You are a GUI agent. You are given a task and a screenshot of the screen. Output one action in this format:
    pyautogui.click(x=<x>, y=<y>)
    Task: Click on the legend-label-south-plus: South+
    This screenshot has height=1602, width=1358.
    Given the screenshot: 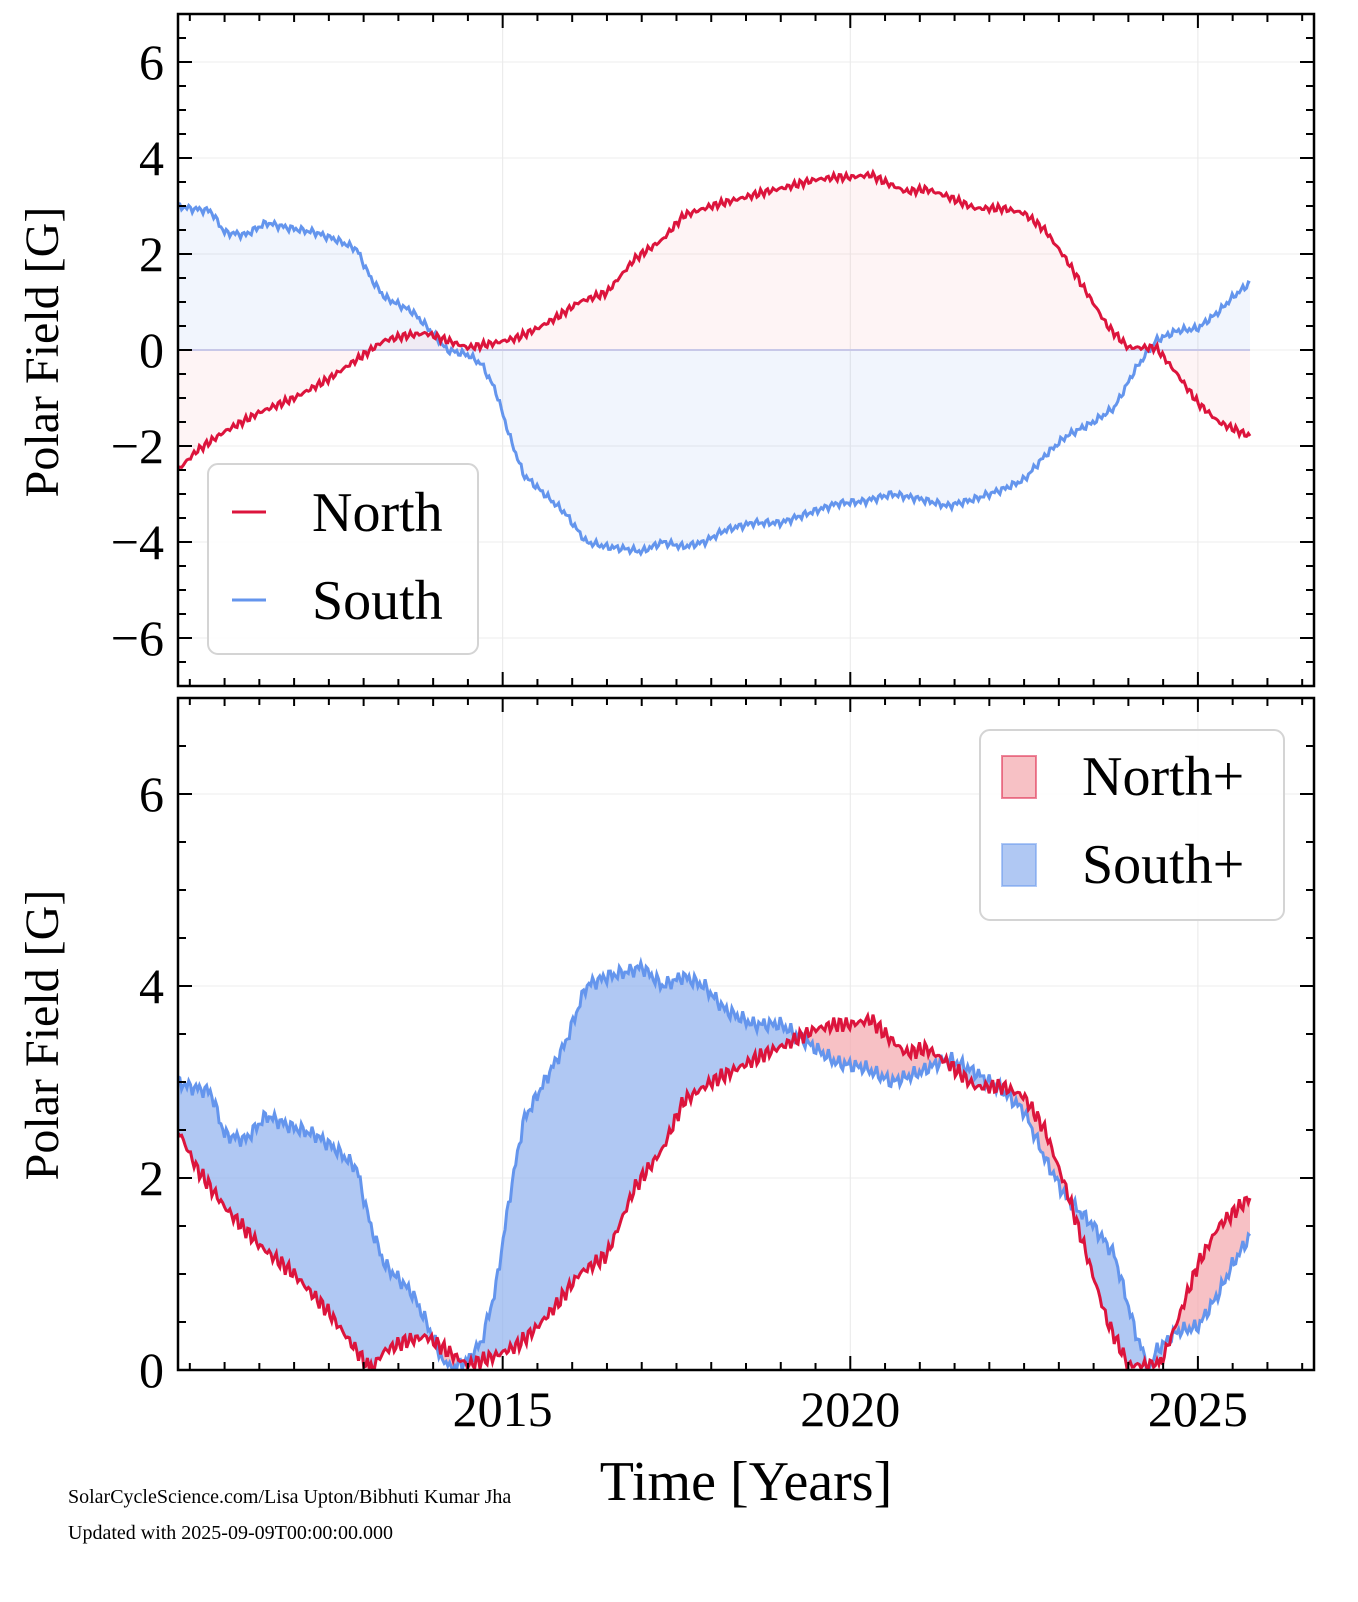 What is the action you would take?
    pyautogui.click(x=1163, y=865)
    